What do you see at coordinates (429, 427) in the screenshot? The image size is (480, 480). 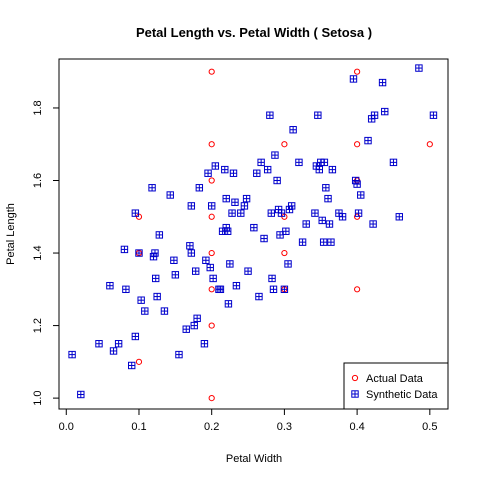 I see `x-tick-label: 0.5` at bounding box center [429, 427].